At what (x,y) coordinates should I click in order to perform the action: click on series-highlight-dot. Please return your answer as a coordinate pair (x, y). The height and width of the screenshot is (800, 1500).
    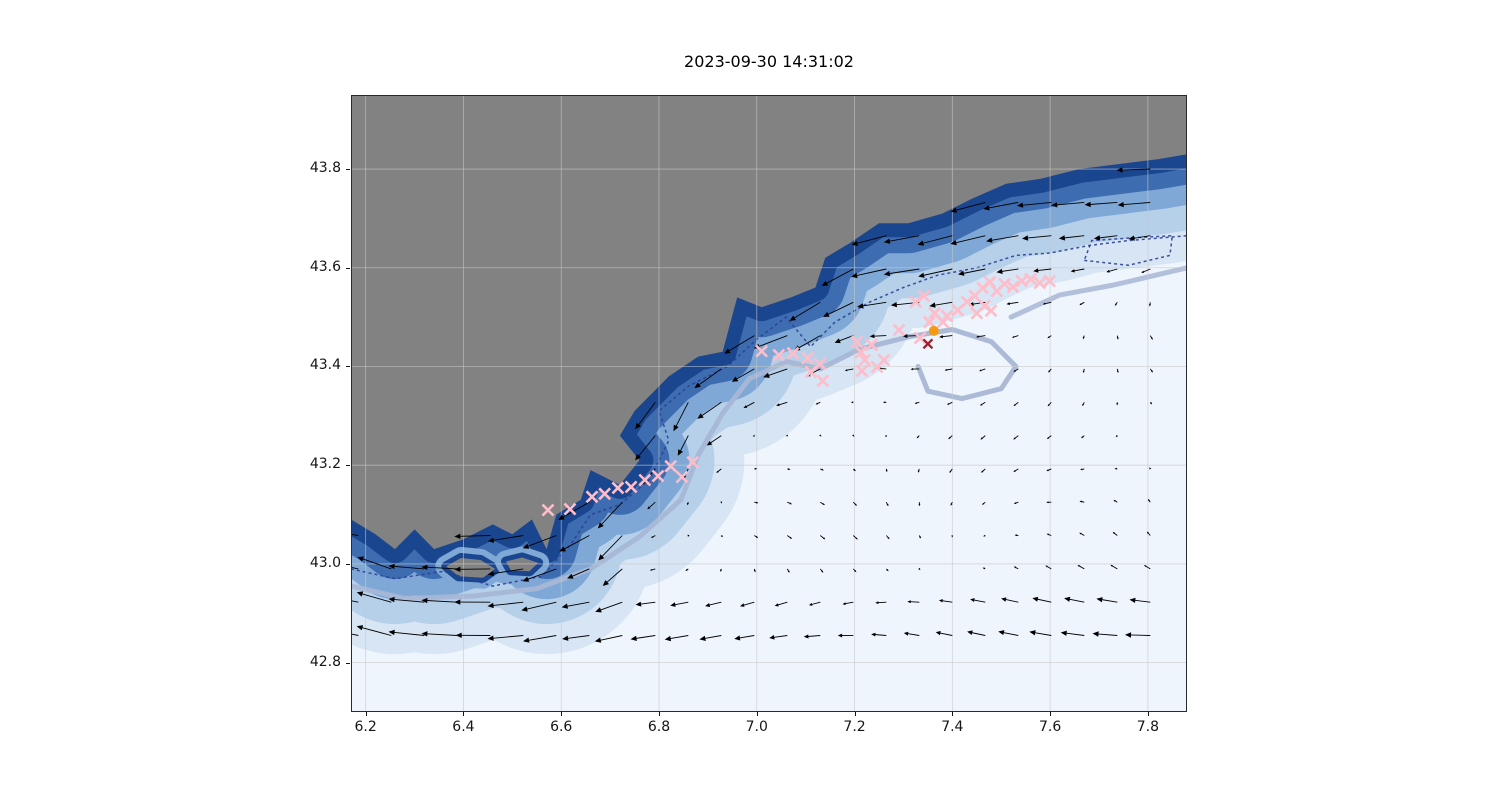
    Looking at the image, I should click on (933, 330).